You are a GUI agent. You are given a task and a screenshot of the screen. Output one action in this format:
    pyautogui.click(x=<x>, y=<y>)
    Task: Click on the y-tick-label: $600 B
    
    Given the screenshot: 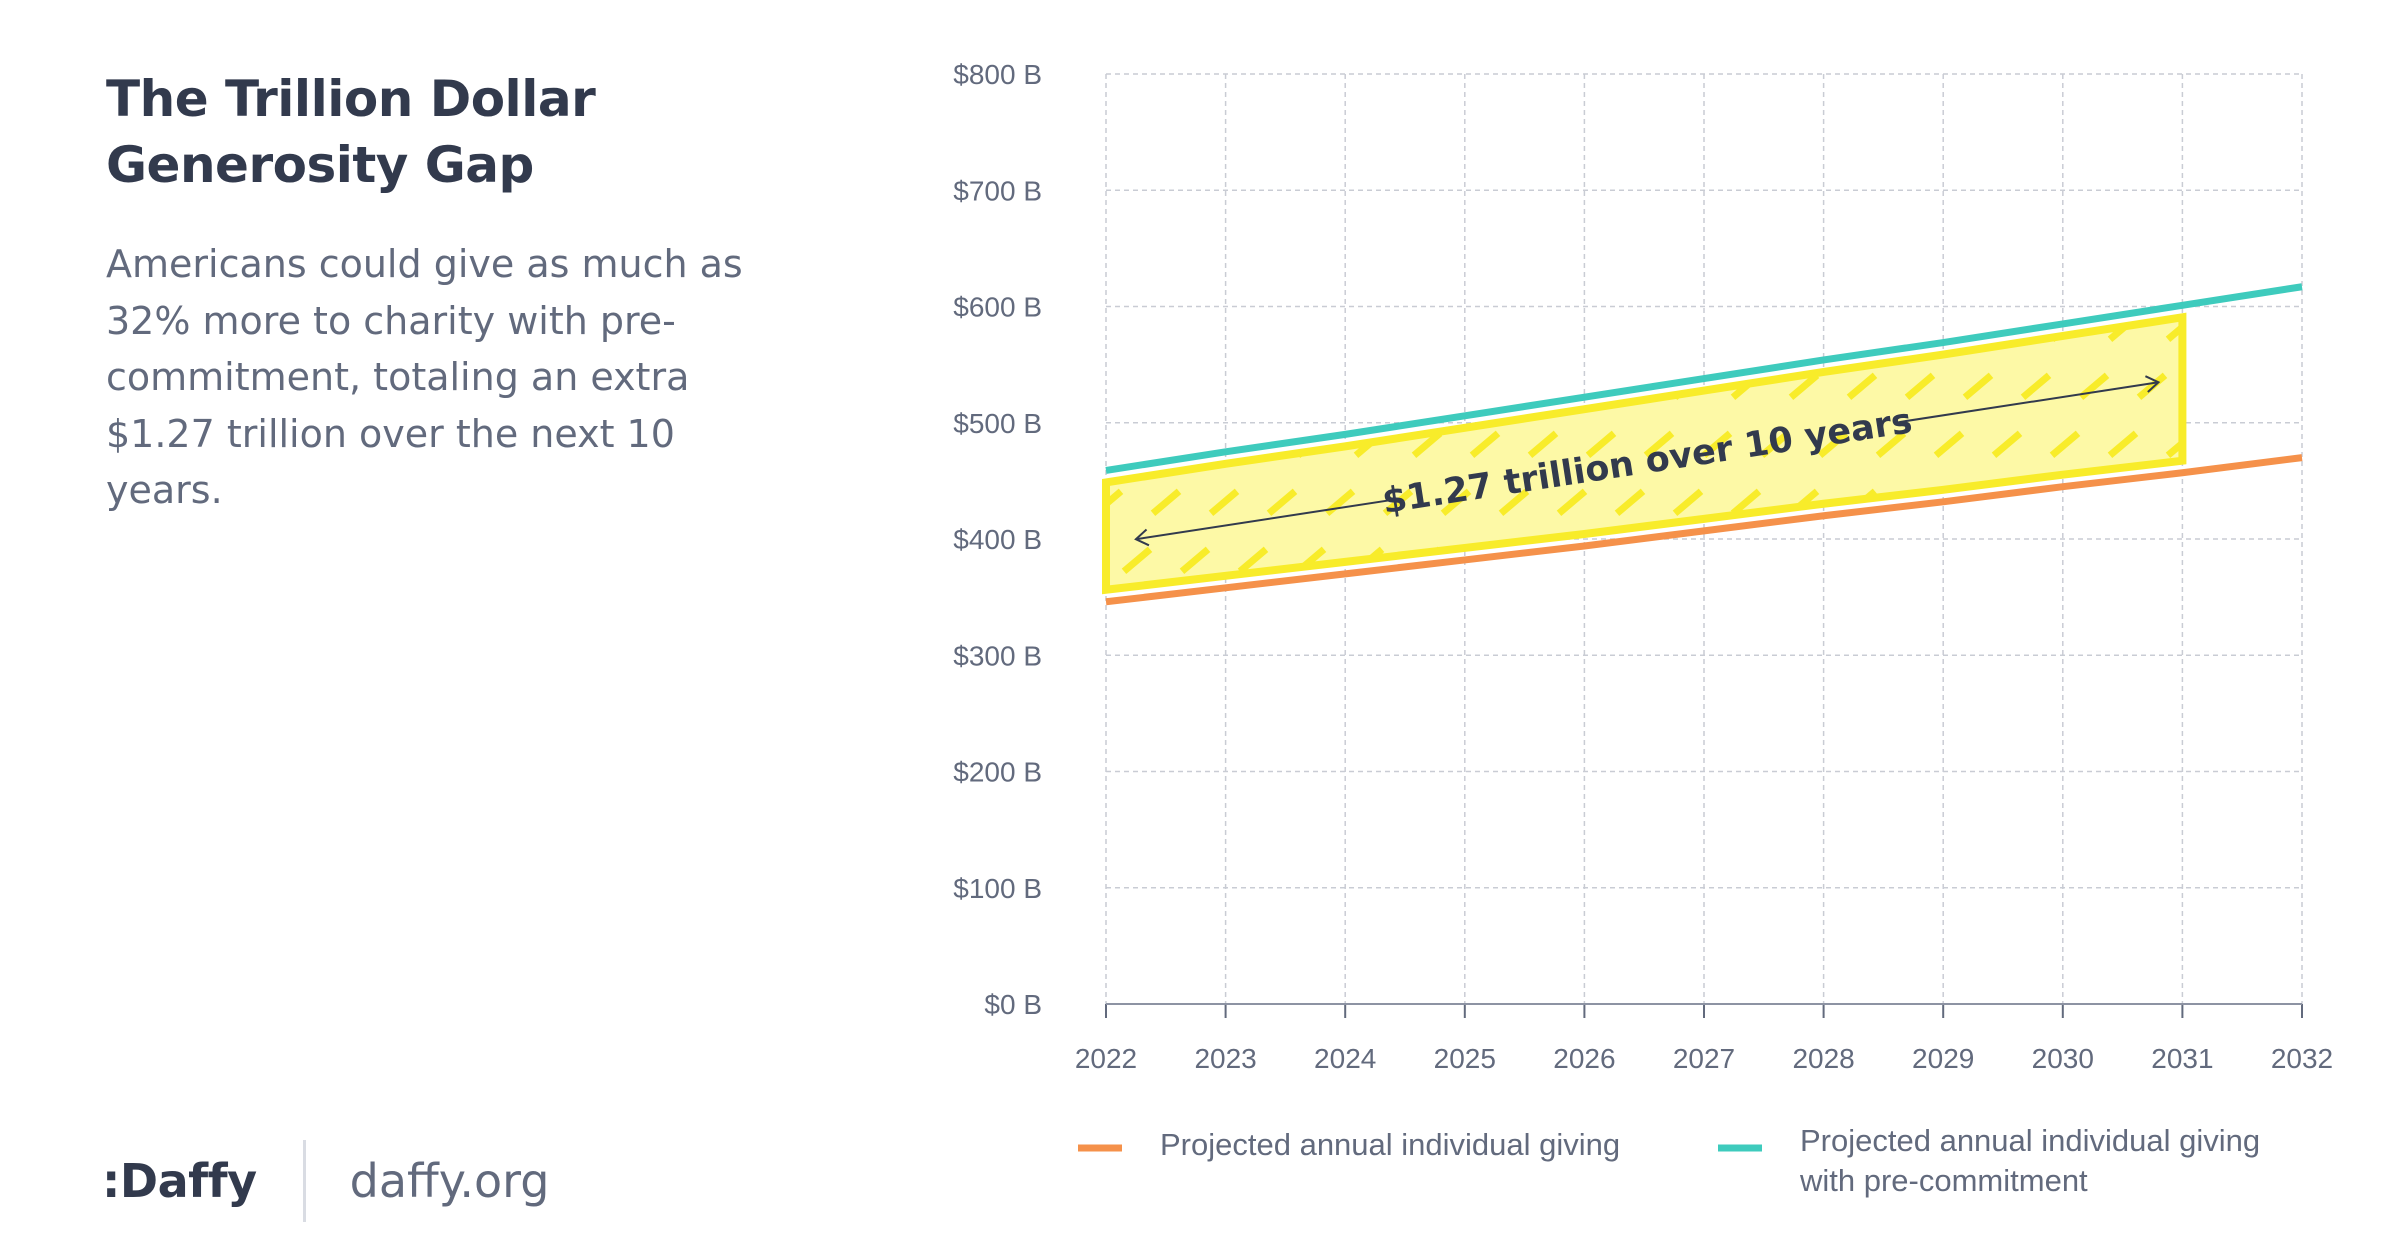 What is the action you would take?
    pyautogui.click(x=997, y=307)
    